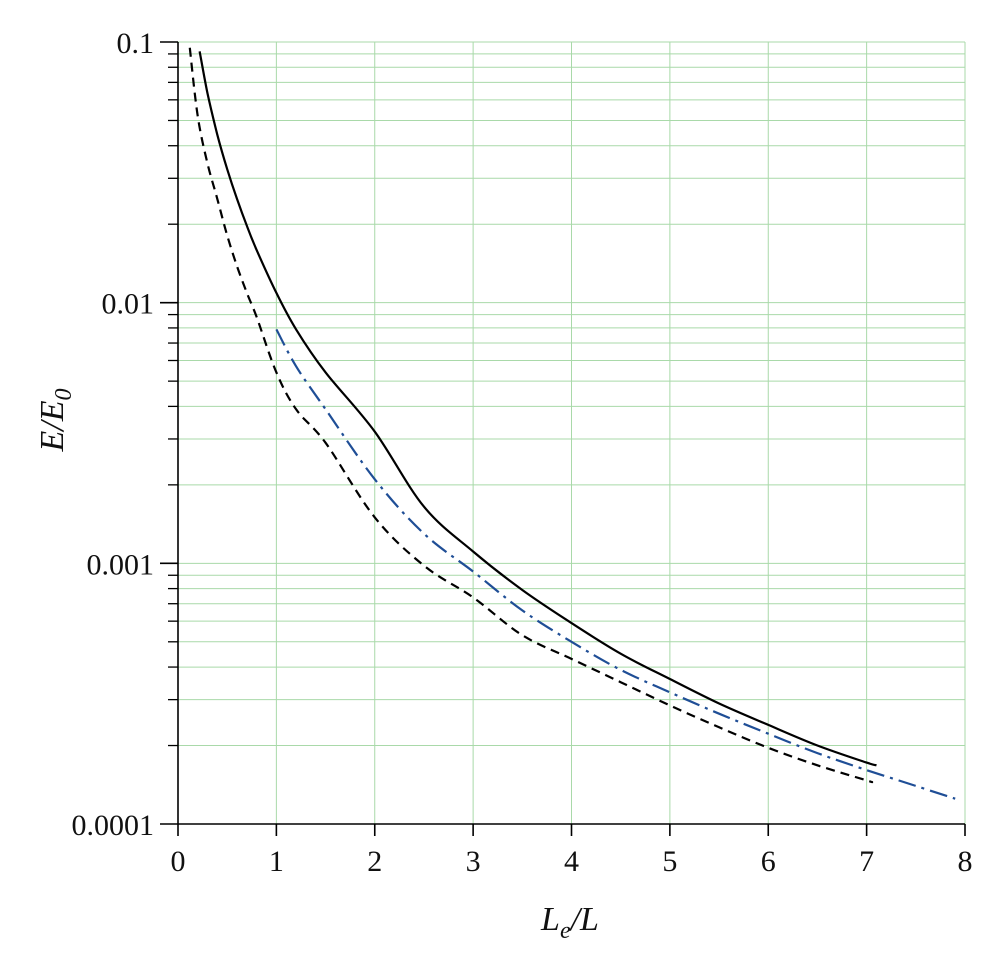 The height and width of the screenshot is (963, 1005). What do you see at coordinates (121, 564) in the screenshot?
I see `y-tick-label: 0.001` at bounding box center [121, 564].